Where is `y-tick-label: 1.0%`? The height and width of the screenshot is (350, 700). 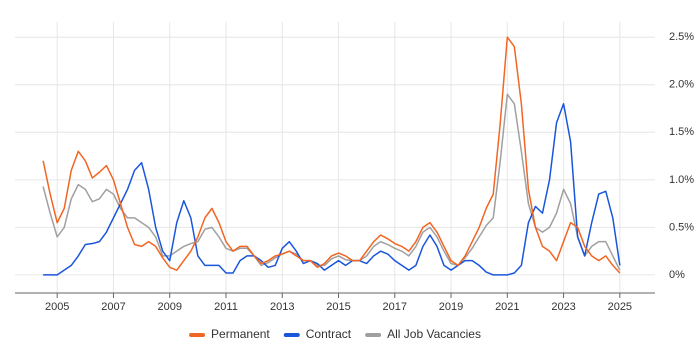 y-tick-label: 1.0% is located at coordinates (681, 180).